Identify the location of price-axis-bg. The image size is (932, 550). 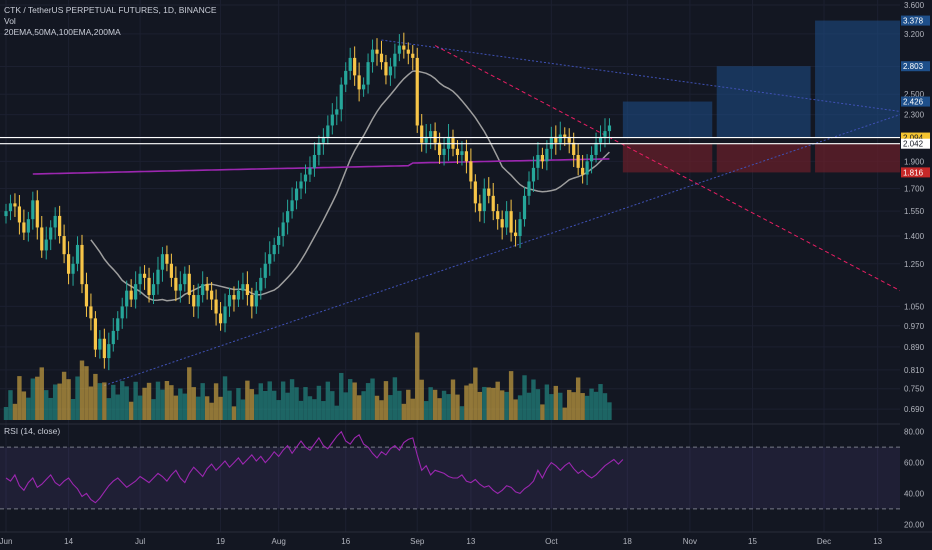
(916, 275).